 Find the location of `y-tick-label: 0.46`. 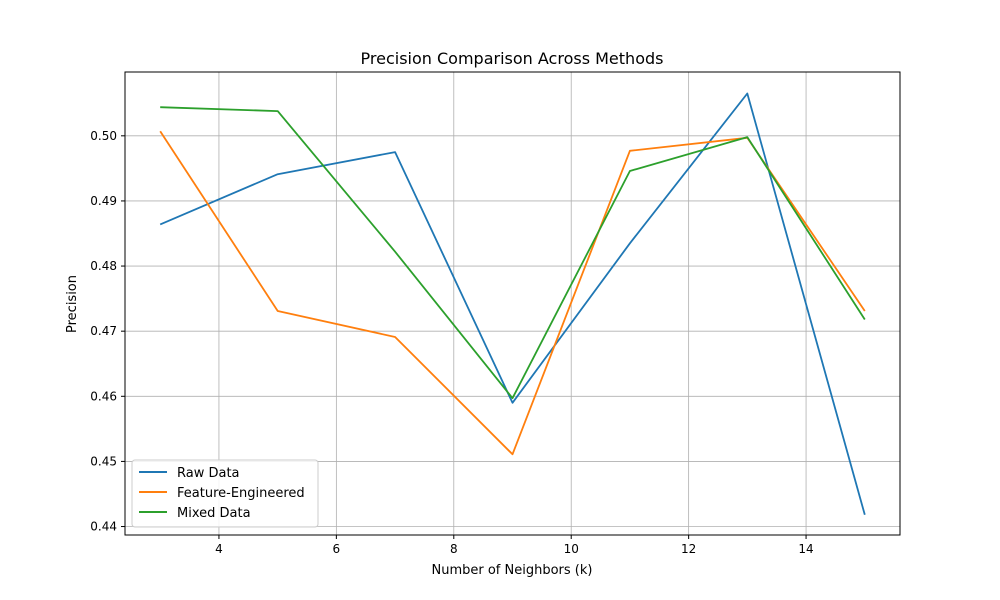

y-tick-label: 0.46 is located at coordinates (103, 396).